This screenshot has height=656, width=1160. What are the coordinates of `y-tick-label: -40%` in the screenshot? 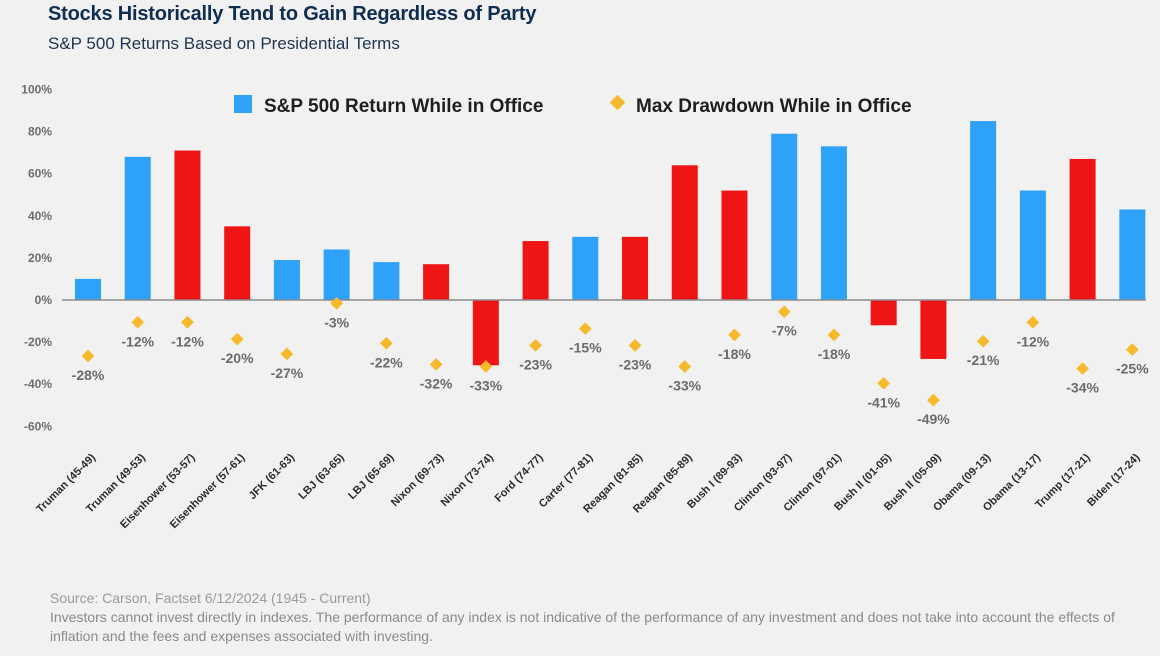 It's located at (38, 384).